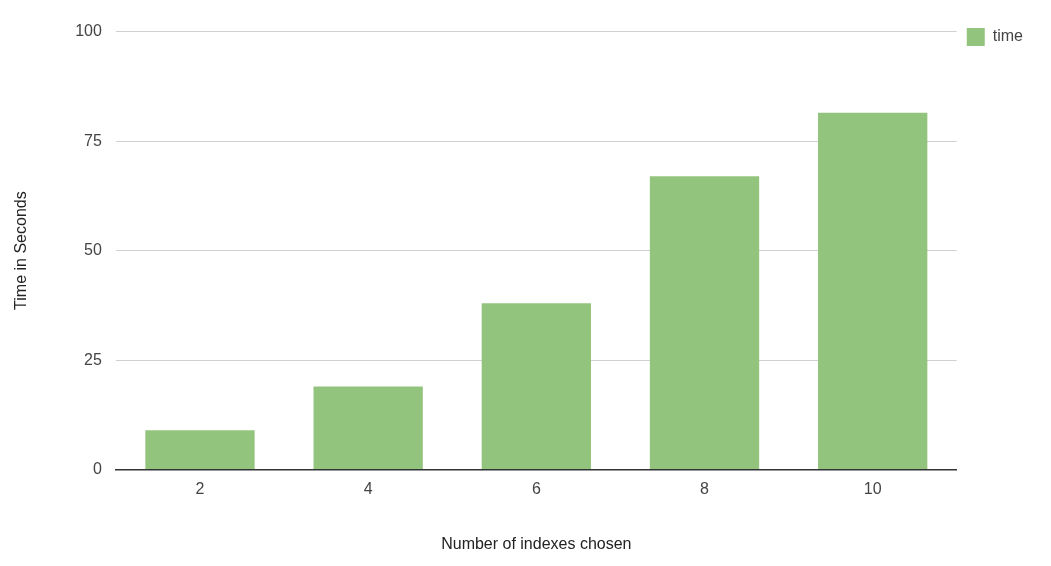  I want to click on x-tick-label: 4, so click(368, 488).